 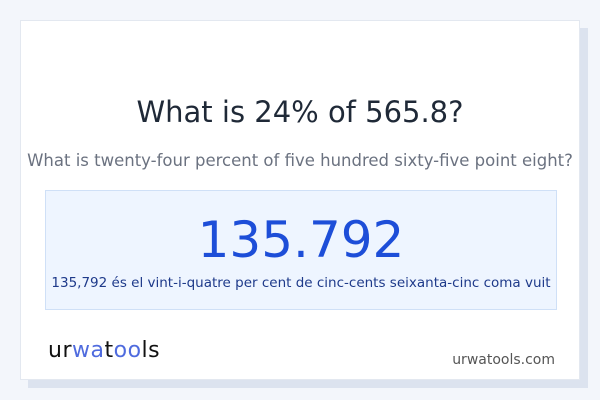 What do you see at coordinates (300, 112) in the screenshot?
I see `page-title: What is 24% of 565.8?` at bounding box center [300, 112].